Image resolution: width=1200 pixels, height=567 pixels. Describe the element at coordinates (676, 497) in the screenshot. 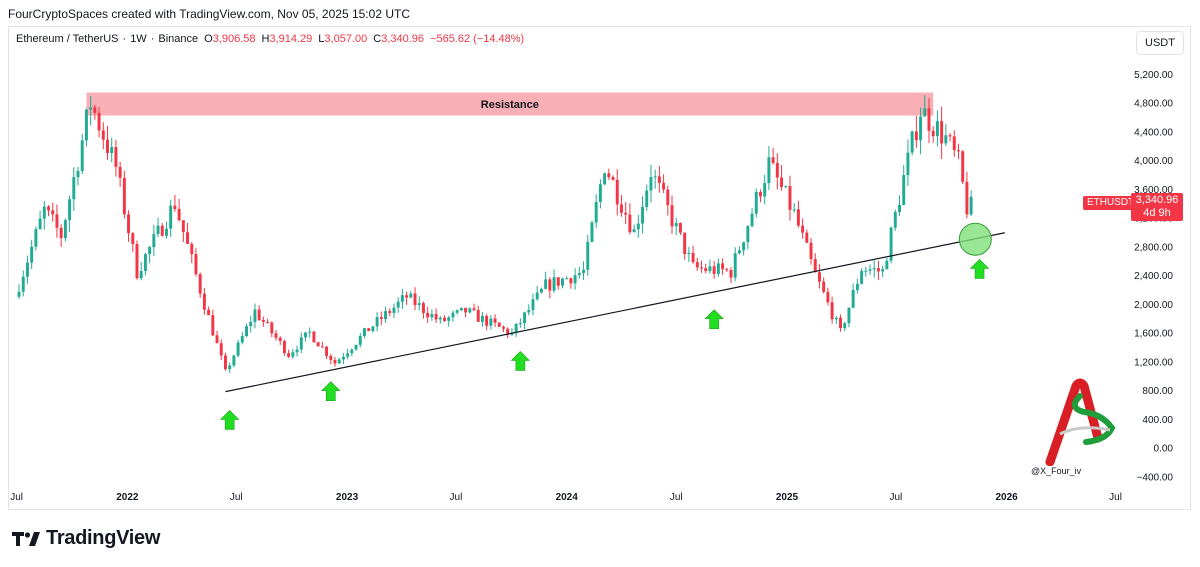

I see `x-tick-label: Jul` at that location.